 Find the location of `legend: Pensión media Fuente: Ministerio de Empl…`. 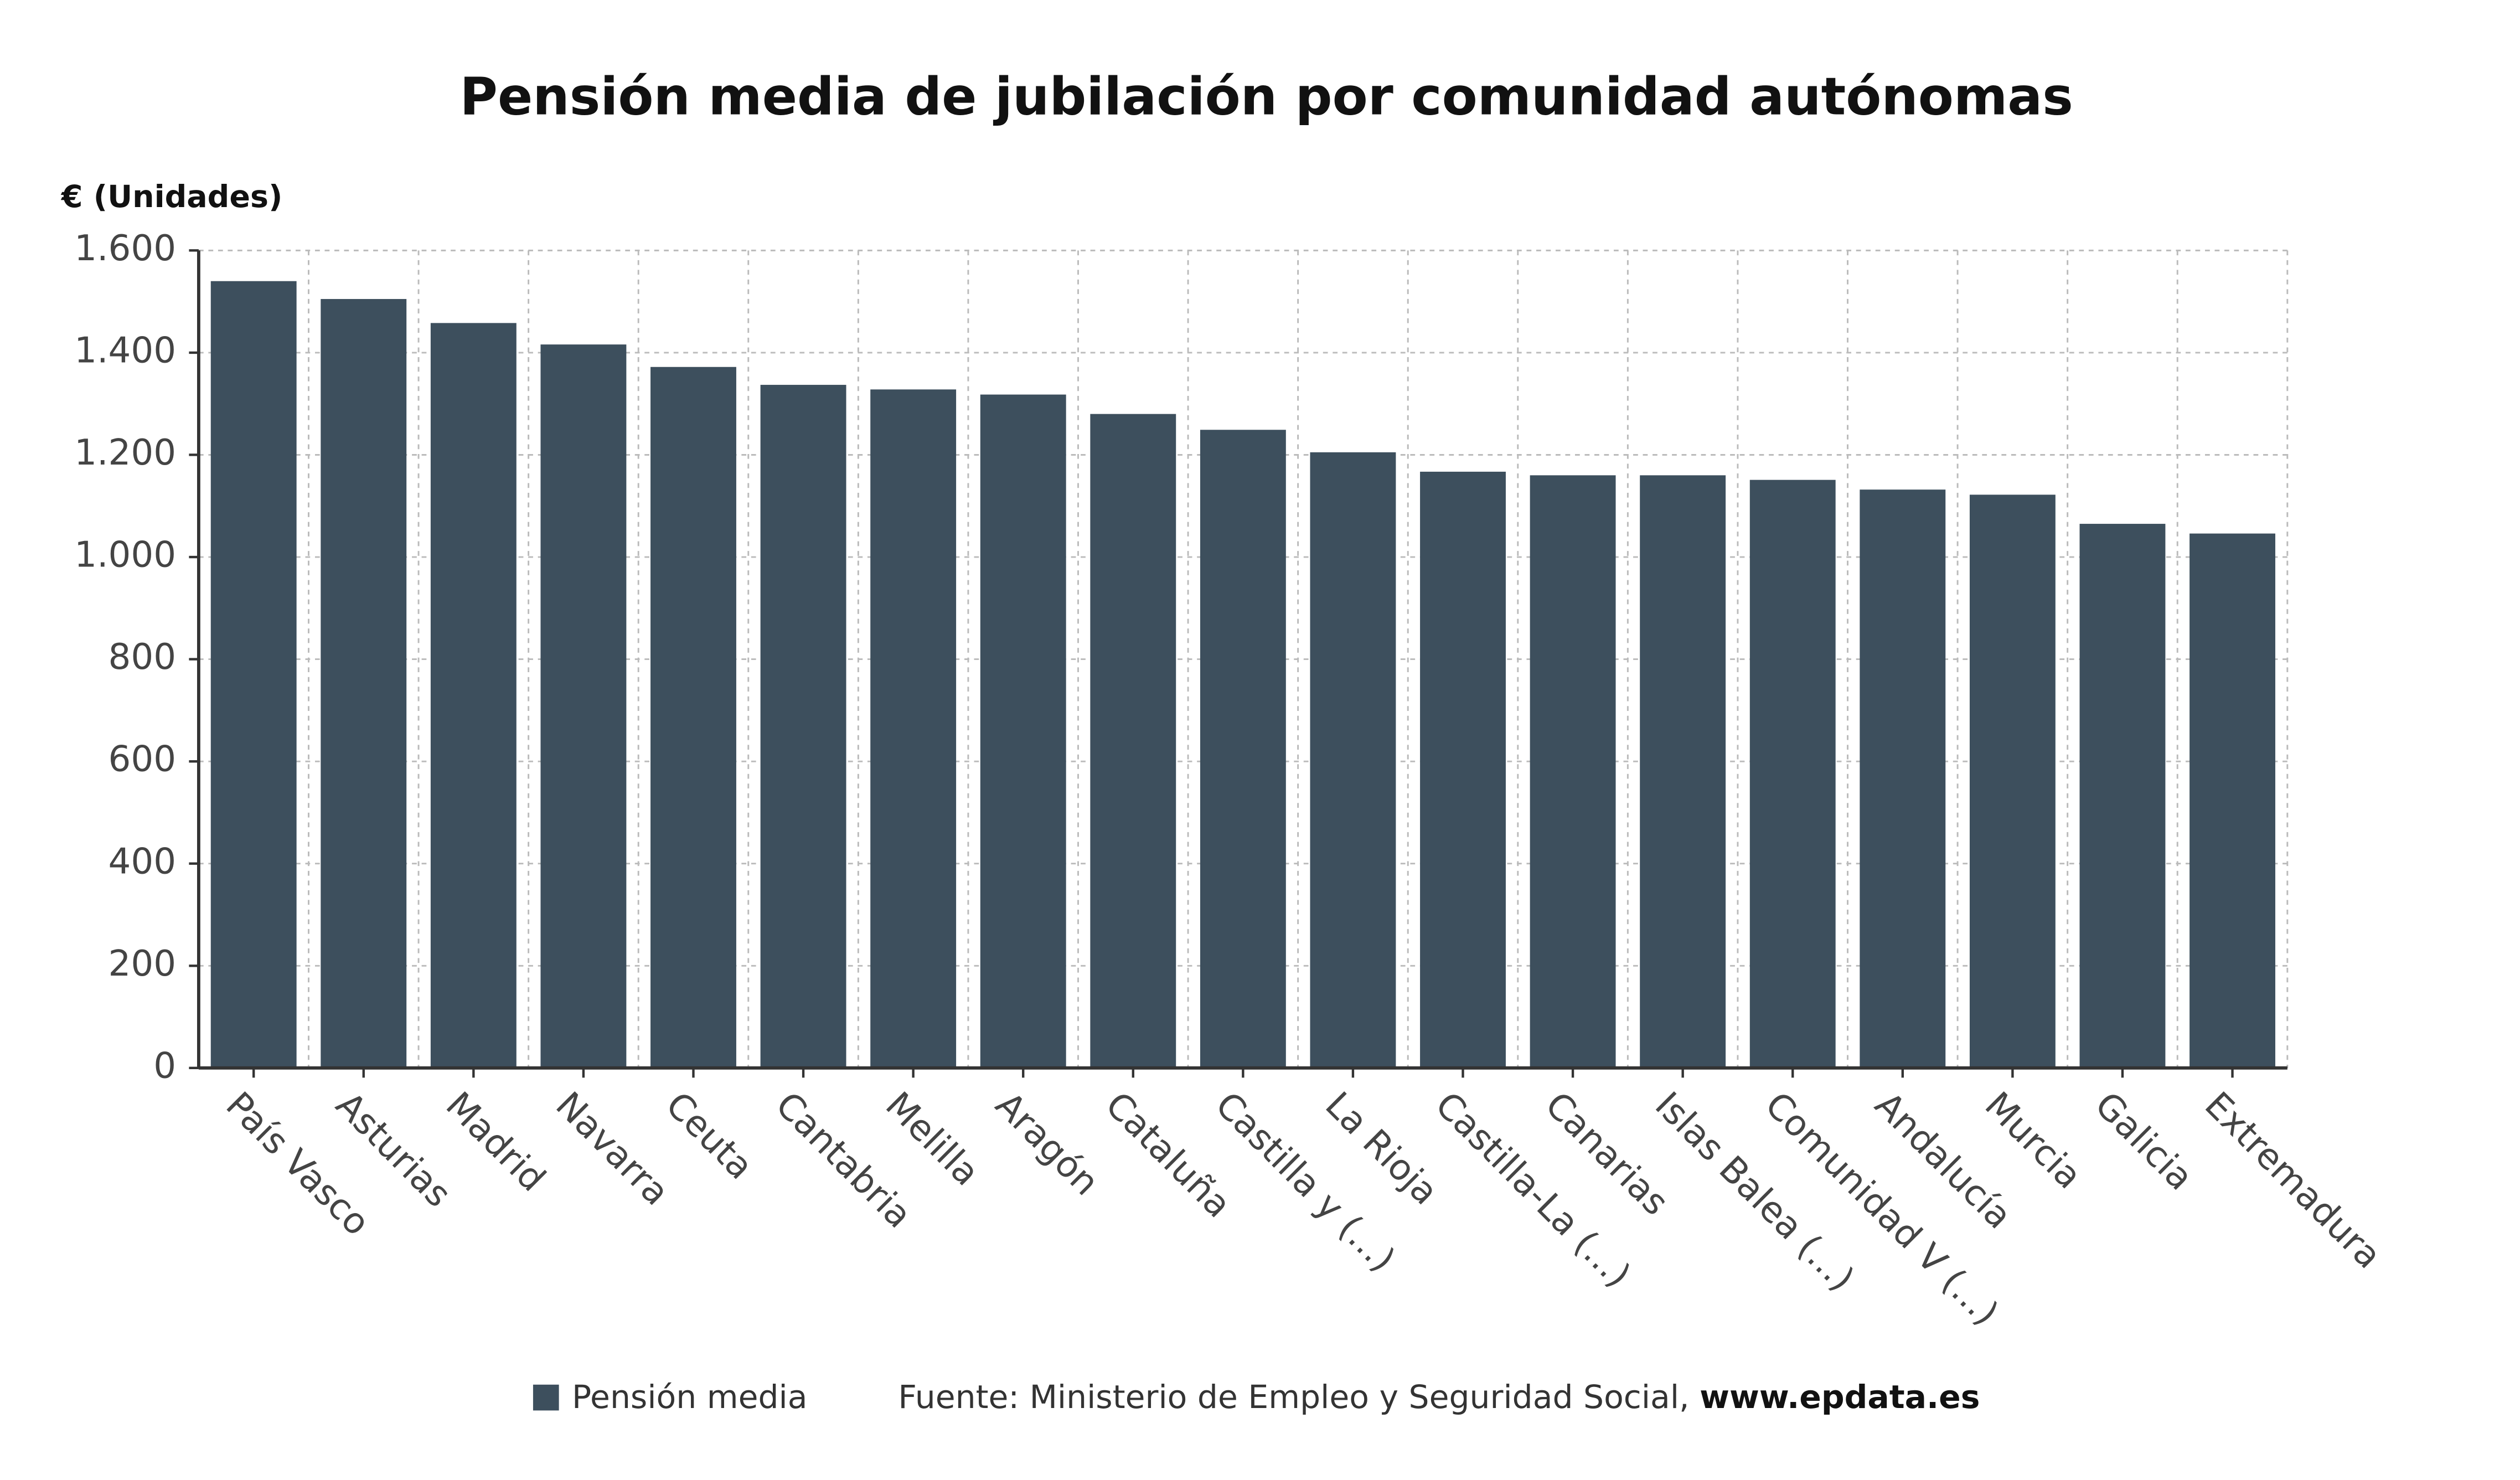

legend: Pensión media Fuente: Ministerio de Empl… is located at coordinates (1256, 1397).